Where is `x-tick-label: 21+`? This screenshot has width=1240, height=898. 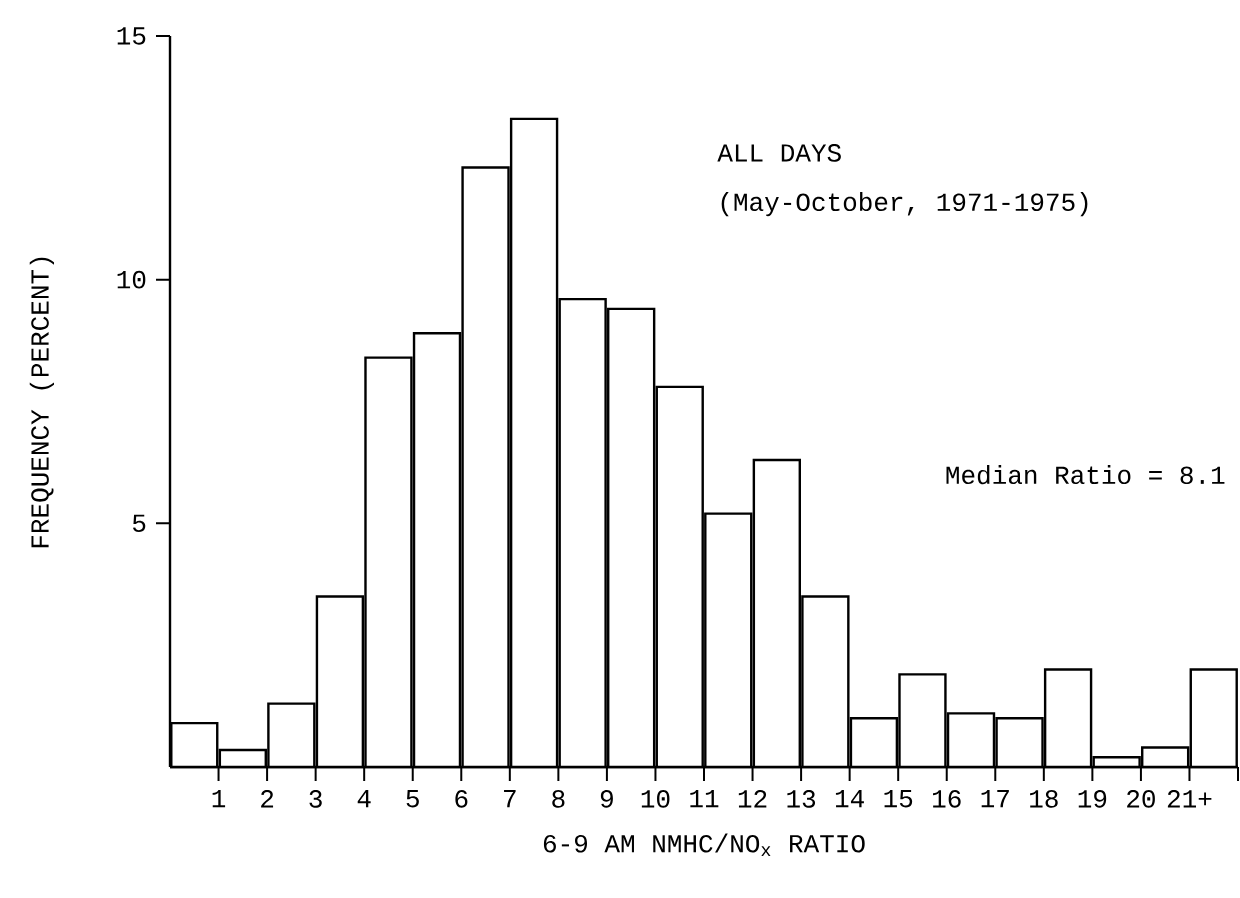
x-tick-label: 21+ is located at coordinates (1189, 799).